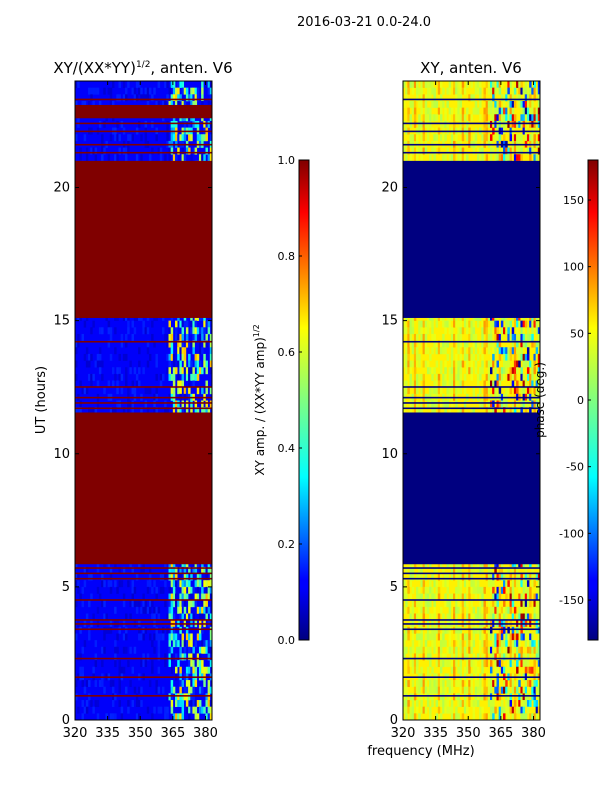 This screenshot has height=800, width=600. What do you see at coordinates (143, 600) in the screenshot?
I see `heatmap-flag-line` at bounding box center [143, 600].